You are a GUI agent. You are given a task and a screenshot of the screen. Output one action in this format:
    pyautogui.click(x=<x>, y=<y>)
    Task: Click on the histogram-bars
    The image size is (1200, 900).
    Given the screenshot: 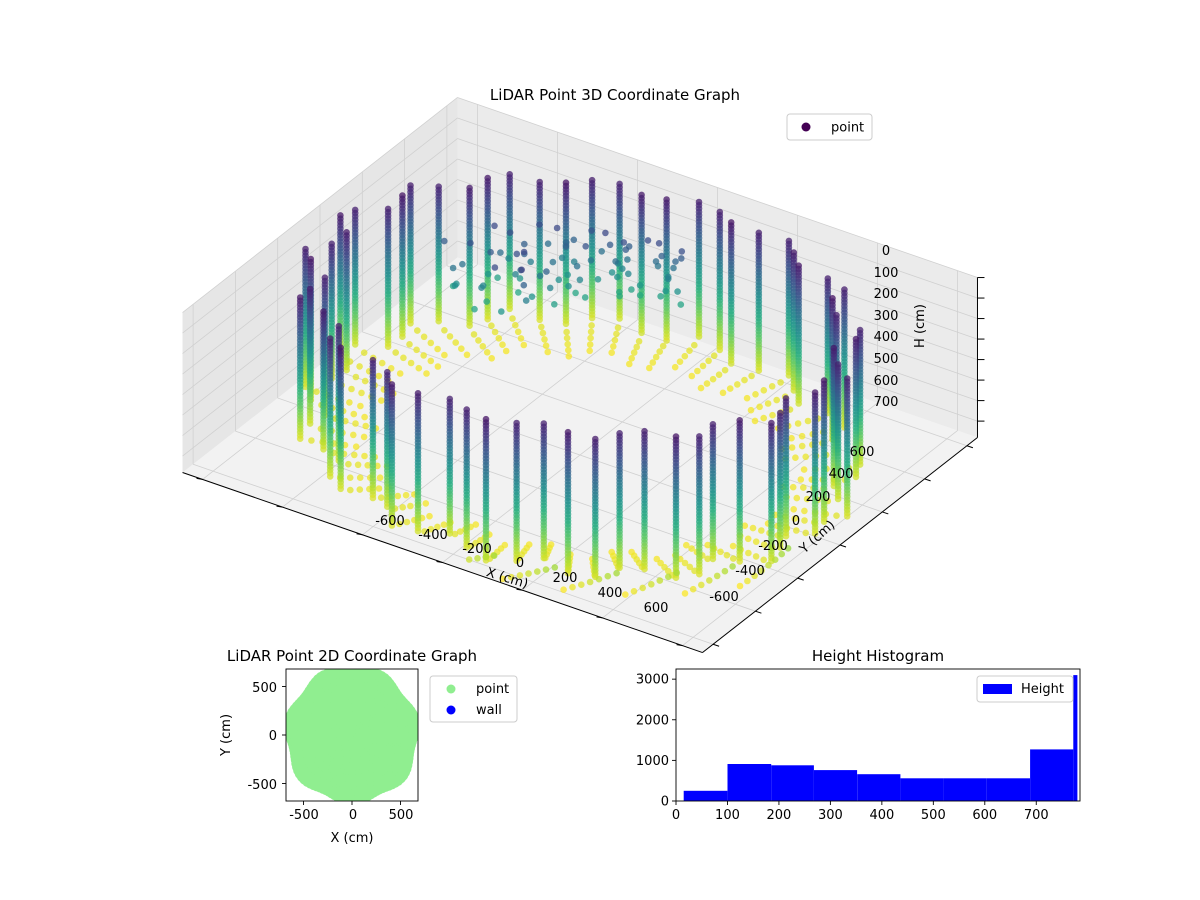 What is the action you would take?
    pyautogui.click(x=880, y=738)
    